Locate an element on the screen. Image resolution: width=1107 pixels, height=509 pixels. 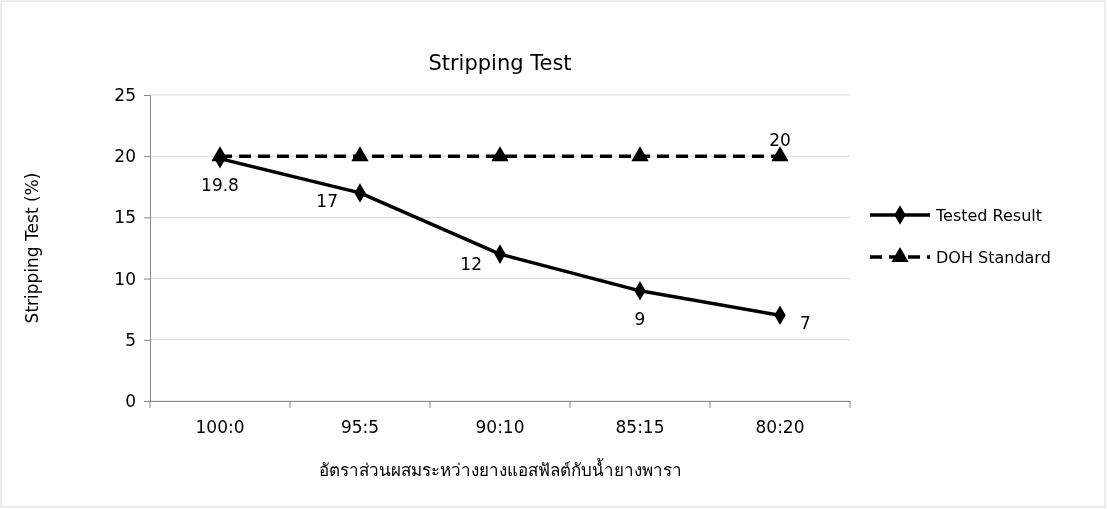
data-label: 7 is located at coordinates (805, 323).